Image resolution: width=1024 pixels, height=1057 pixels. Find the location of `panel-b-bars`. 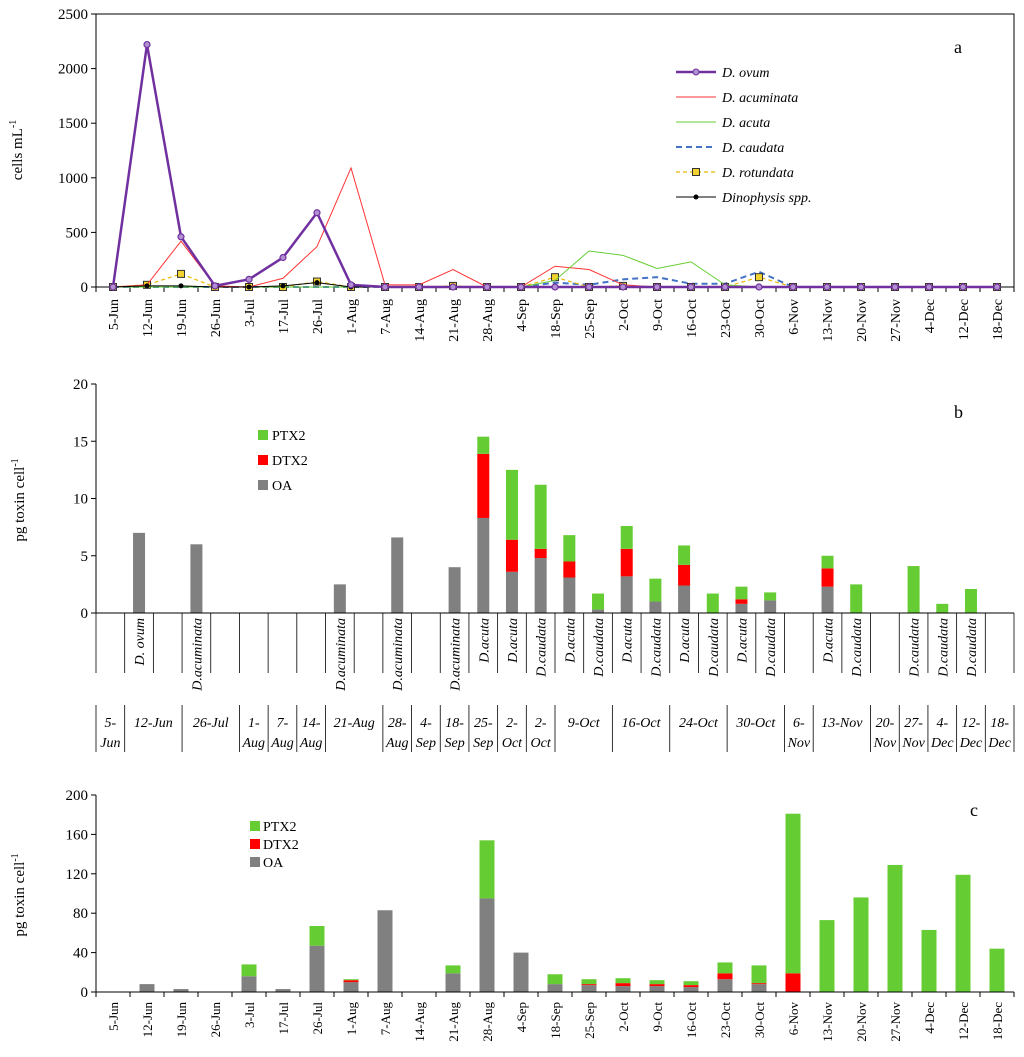

panel-b-bars is located at coordinates (555, 524).